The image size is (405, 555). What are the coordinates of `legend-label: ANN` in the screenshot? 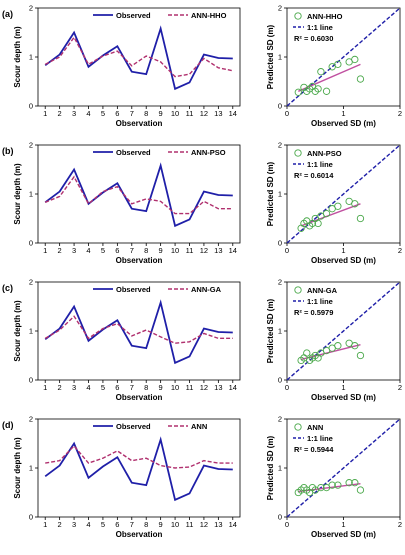 It's located at (315, 427).